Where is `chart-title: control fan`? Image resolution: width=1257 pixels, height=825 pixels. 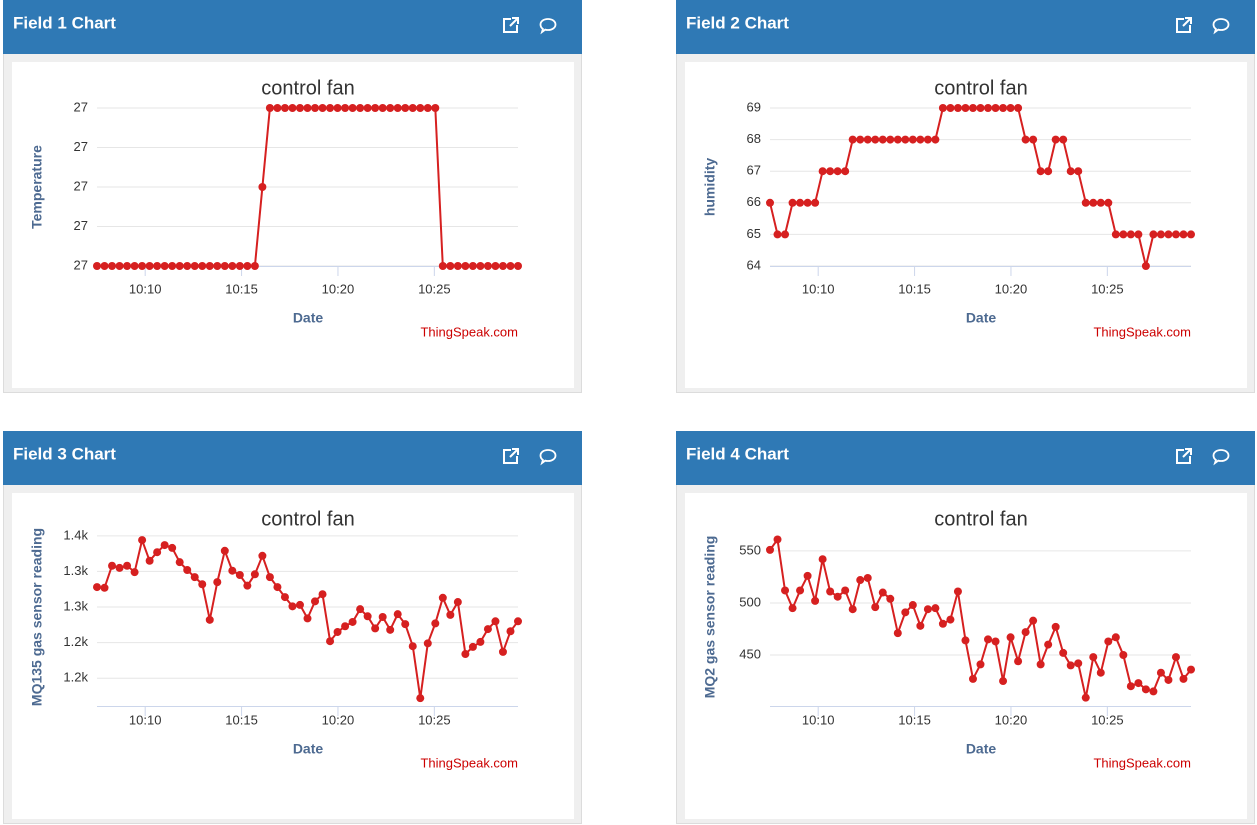 chart-title: control fan is located at coordinates (307, 519).